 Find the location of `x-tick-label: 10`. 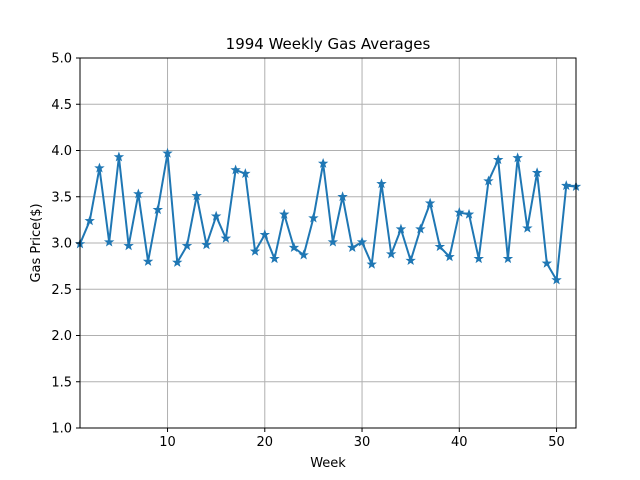

x-tick-label: 10 is located at coordinates (167, 442).